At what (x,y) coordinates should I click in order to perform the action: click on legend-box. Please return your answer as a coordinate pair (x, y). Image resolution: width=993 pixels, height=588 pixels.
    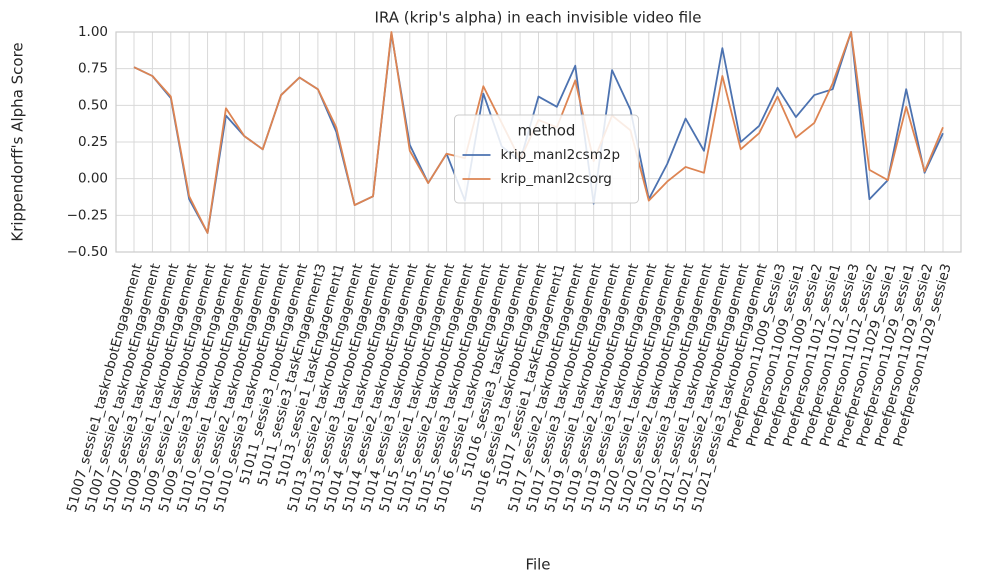
    Looking at the image, I should click on (546, 159).